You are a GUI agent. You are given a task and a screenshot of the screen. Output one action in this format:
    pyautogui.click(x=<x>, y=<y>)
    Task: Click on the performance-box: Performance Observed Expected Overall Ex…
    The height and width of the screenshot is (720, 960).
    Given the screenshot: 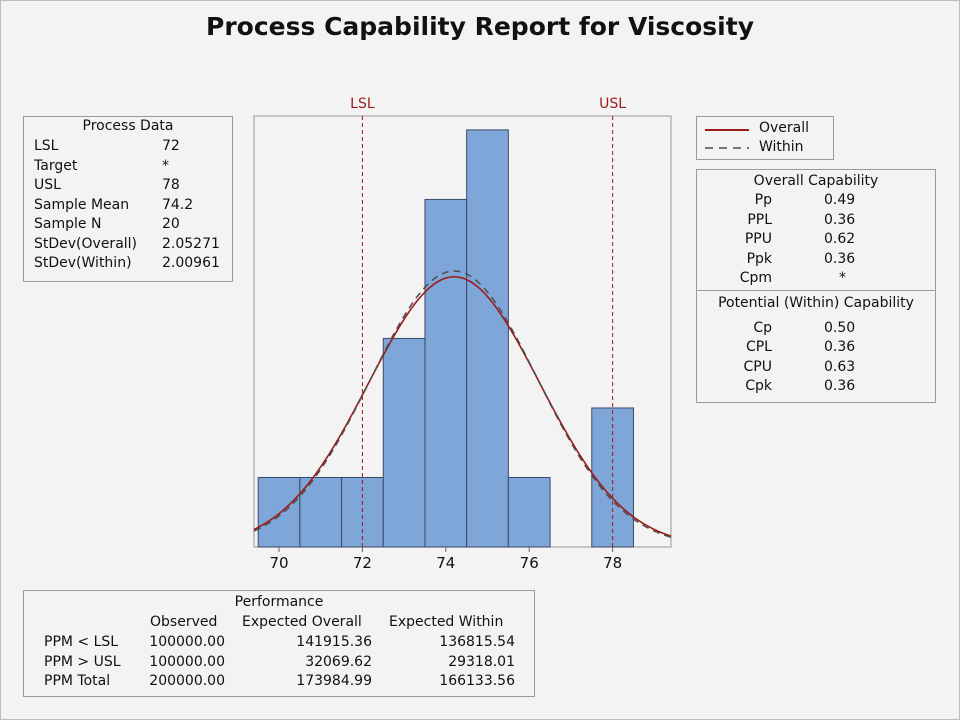 What is the action you would take?
    pyautogui.click(x=279, y=643)
    